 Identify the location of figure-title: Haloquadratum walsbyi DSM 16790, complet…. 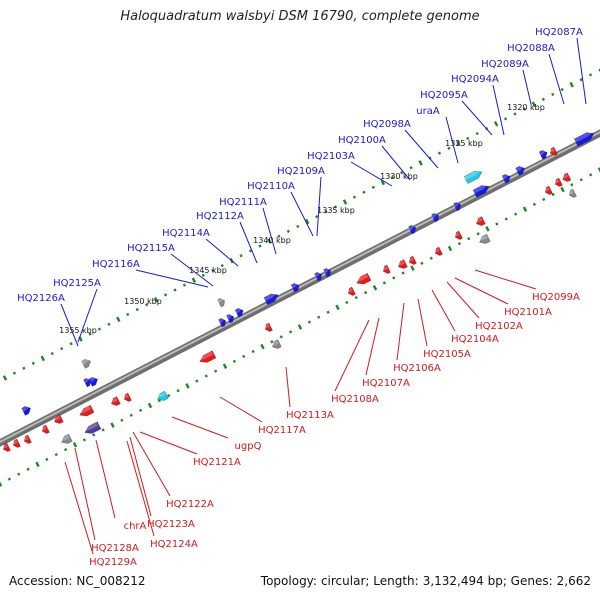
(300, 16).